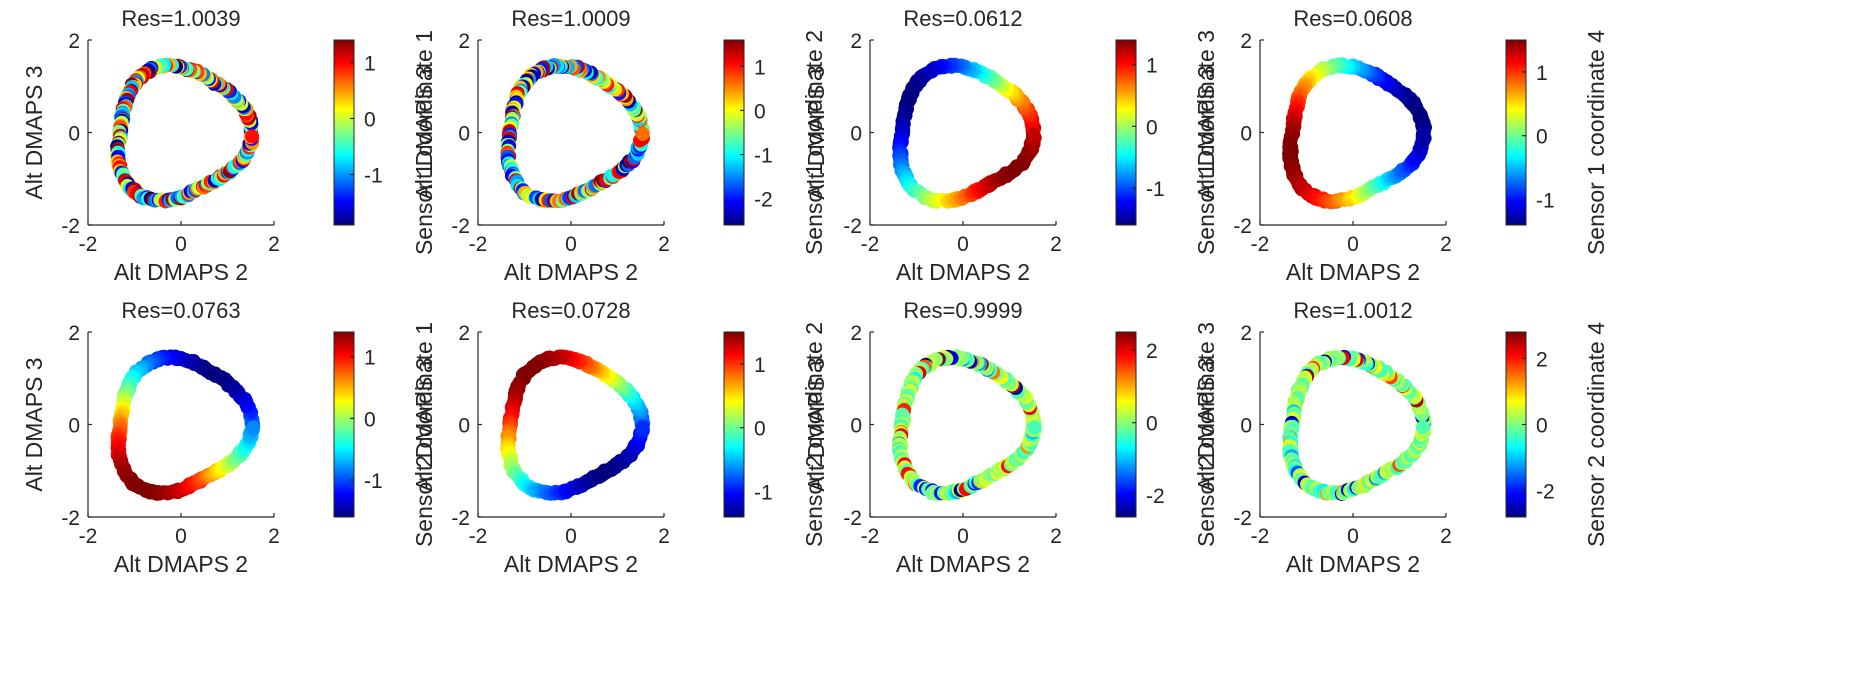 The height and width of the screenshot is (693, 1852). What do you see at coordinates (962, 310) in the screenshot?
I see `chart-title: Res=0.9999` at bounding box center [962, 310].